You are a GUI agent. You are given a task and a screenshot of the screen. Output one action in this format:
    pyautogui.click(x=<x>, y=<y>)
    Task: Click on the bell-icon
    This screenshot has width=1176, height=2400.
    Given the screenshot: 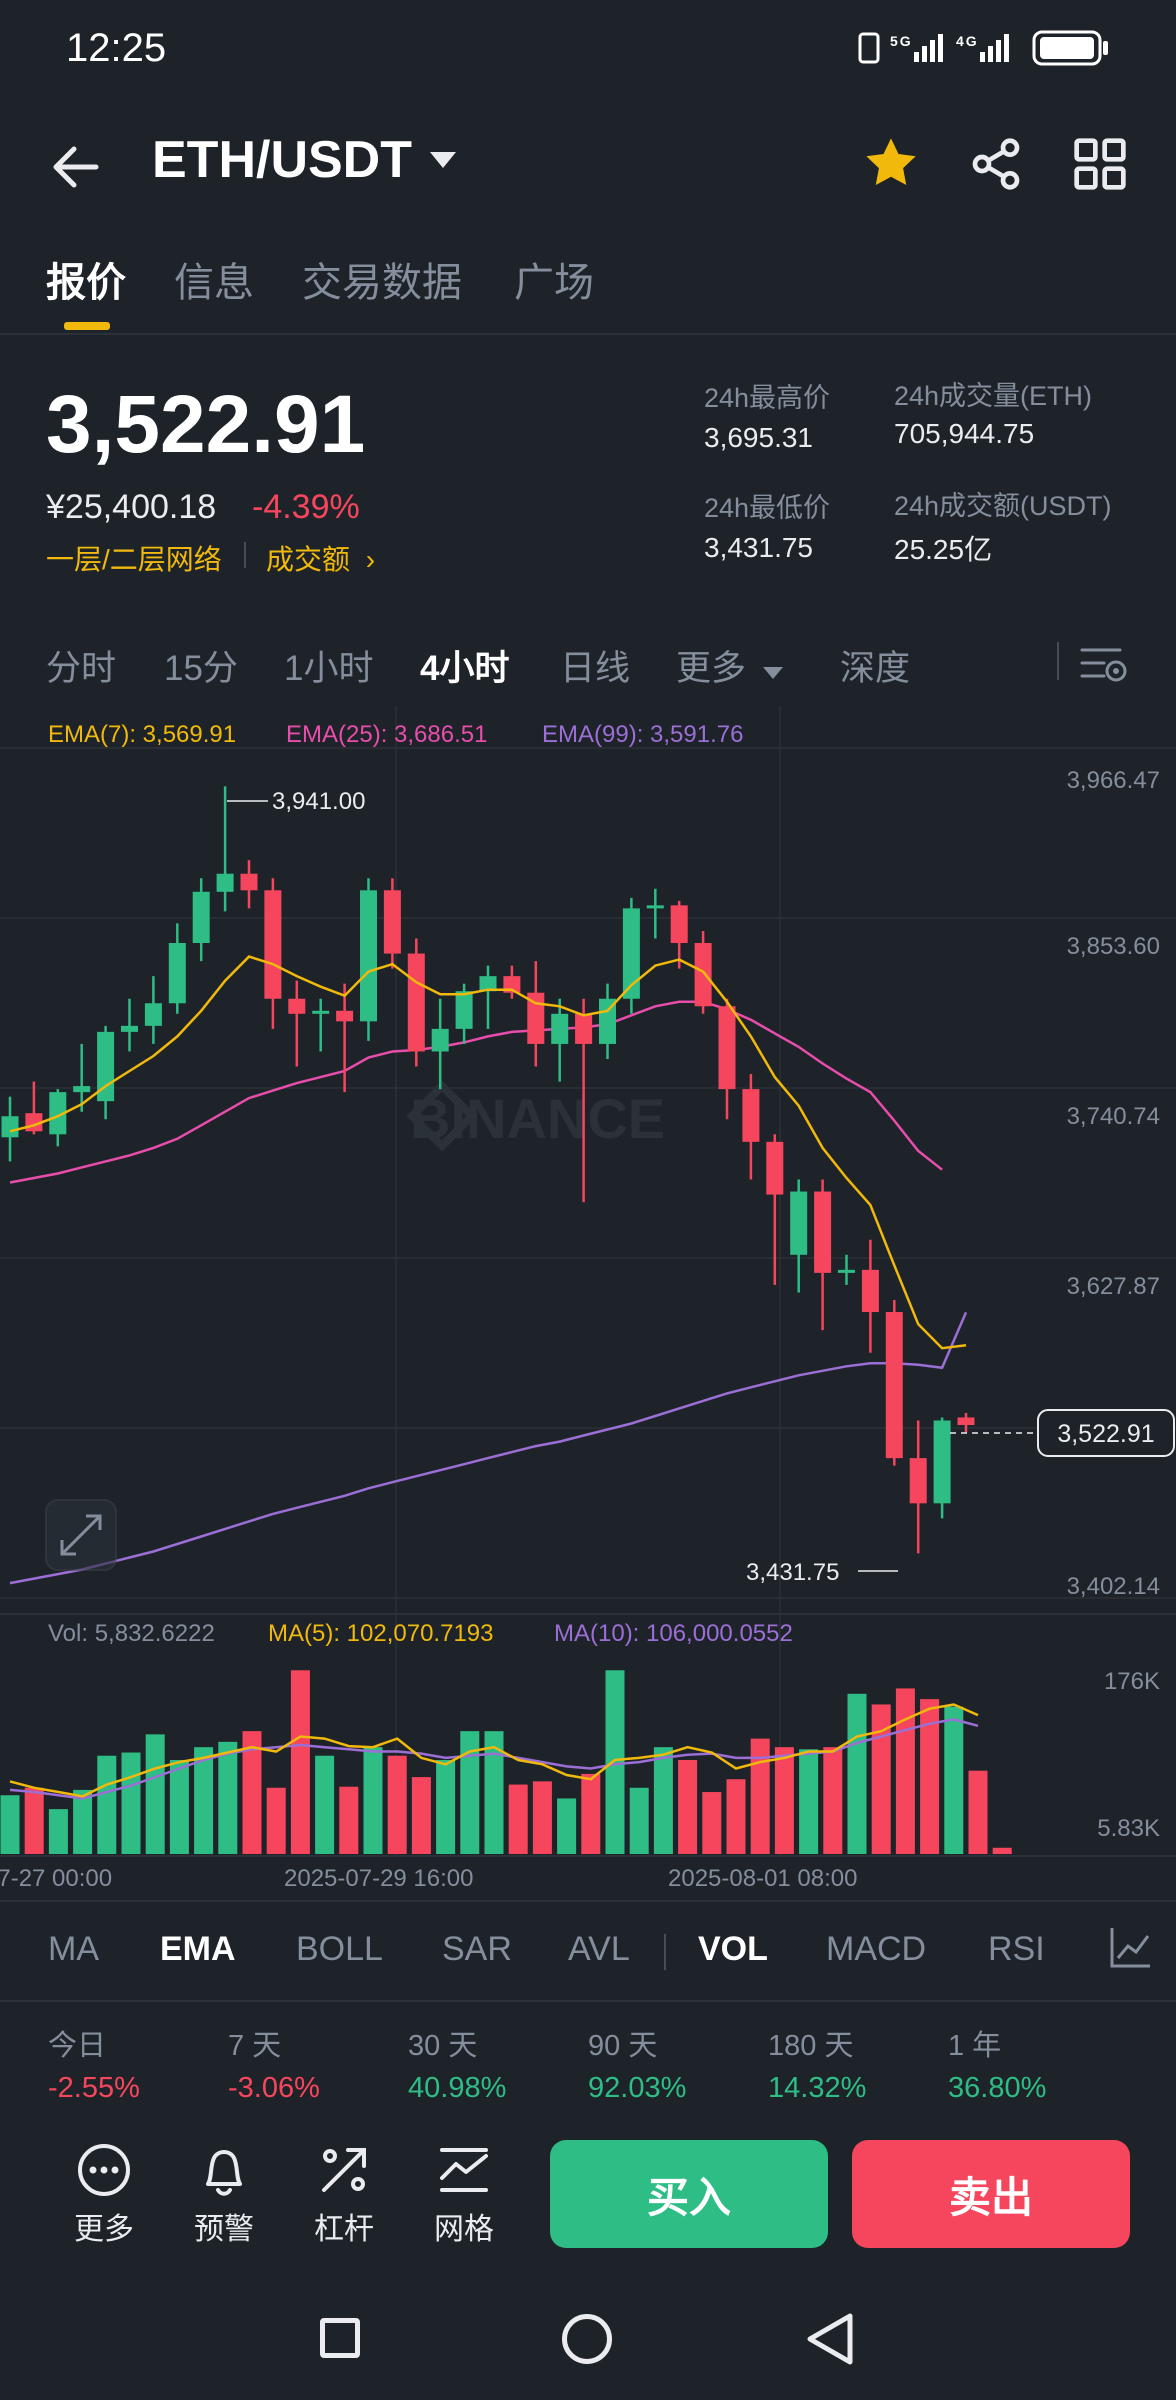 What is the action you would take?
    pyautogui.click(x=224, y=2170)
    